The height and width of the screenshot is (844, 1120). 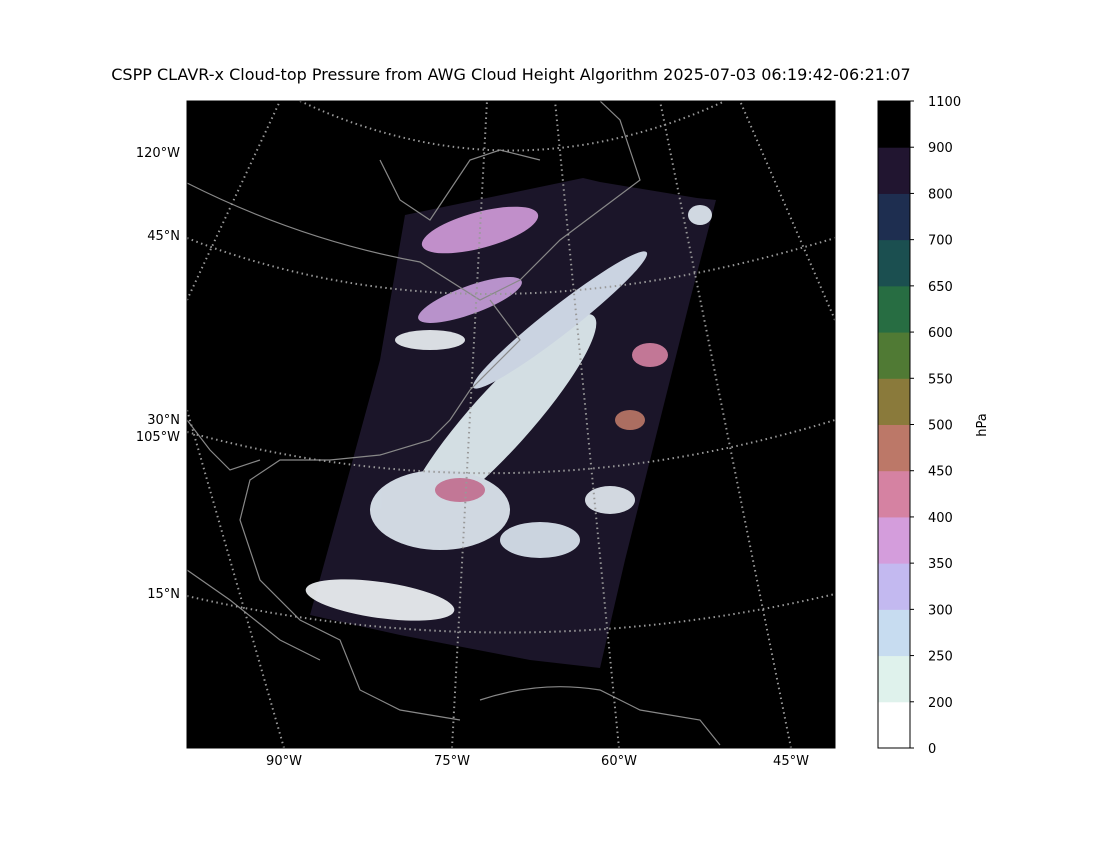 I want to click on colorbar-tick-label: 300, so click(x=940, y=610).